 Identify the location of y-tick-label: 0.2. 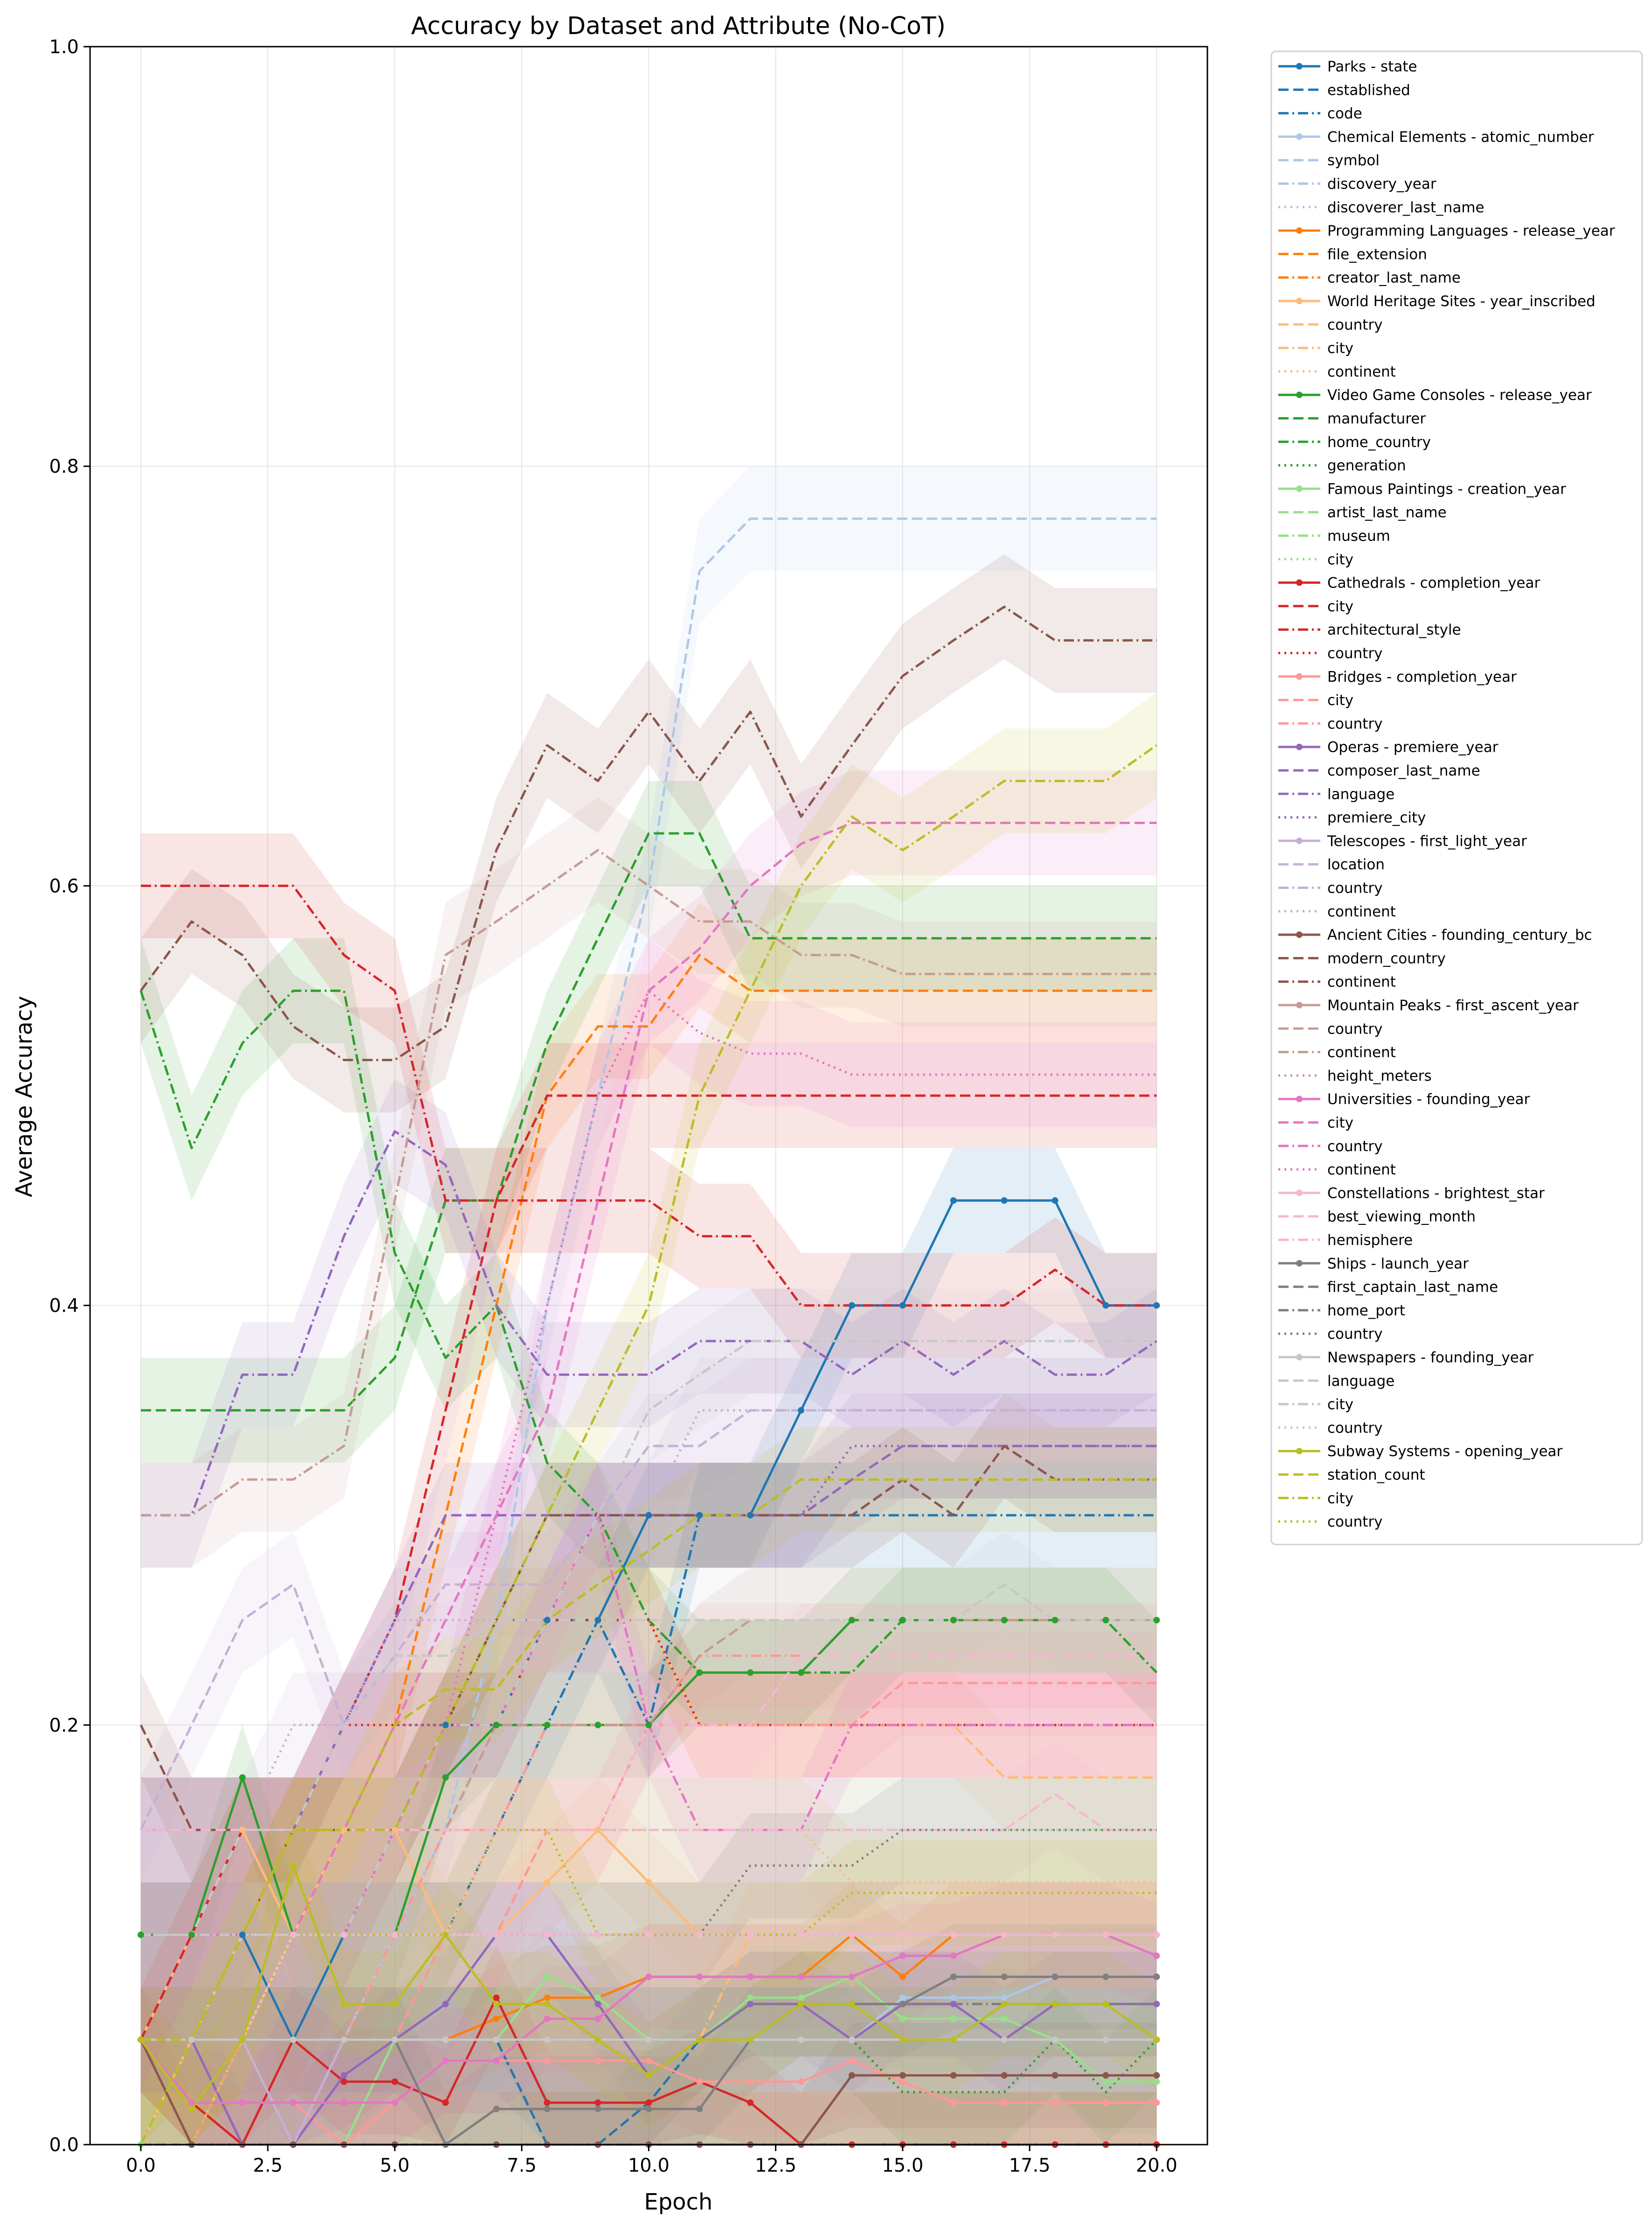
(64, 1725).